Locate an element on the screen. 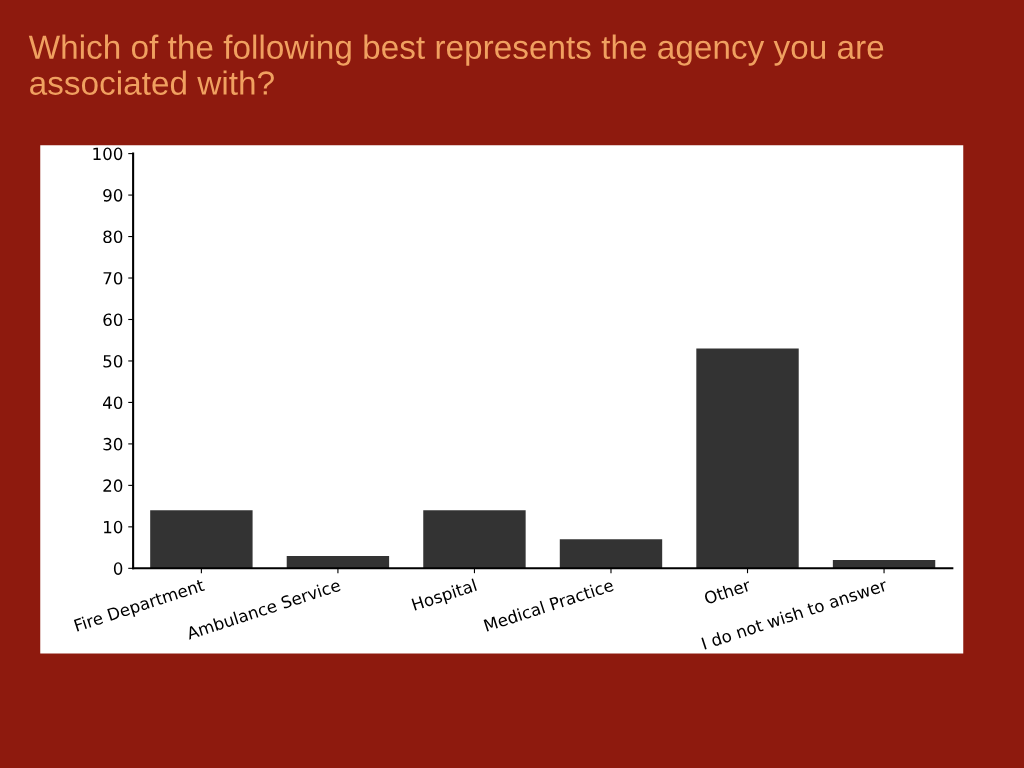  y-tick-label: 0 is located at coordinates (118, 568).